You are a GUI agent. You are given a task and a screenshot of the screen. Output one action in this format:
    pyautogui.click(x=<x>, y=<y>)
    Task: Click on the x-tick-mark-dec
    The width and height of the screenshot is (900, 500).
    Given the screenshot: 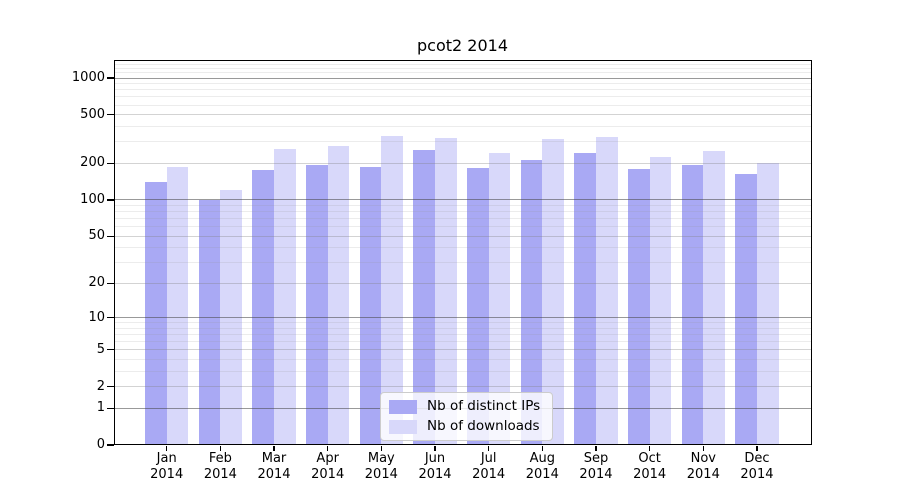 What is the action you would take?
    pyautogui.click(x=757, y=448)
    